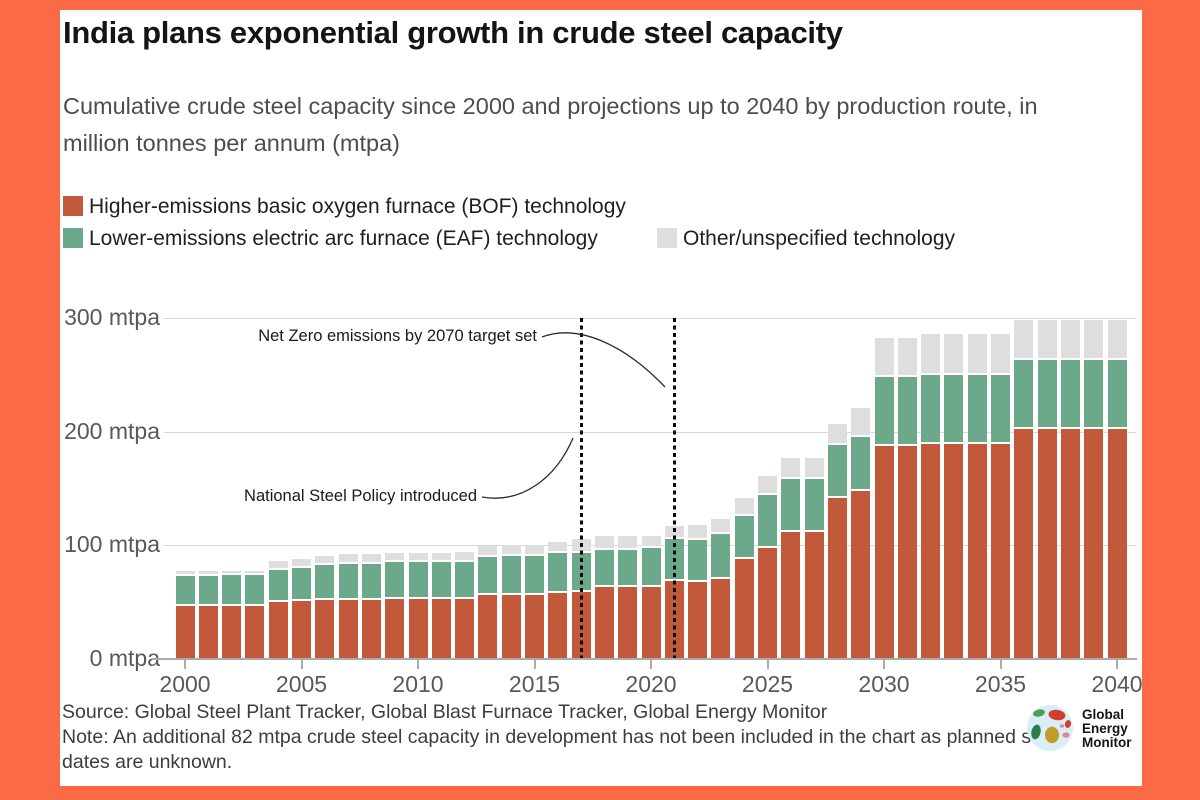 Image resolution: width=1200 pixels, height=800 pixels. I want to click on bar-segment-2019, so click(628, 623).